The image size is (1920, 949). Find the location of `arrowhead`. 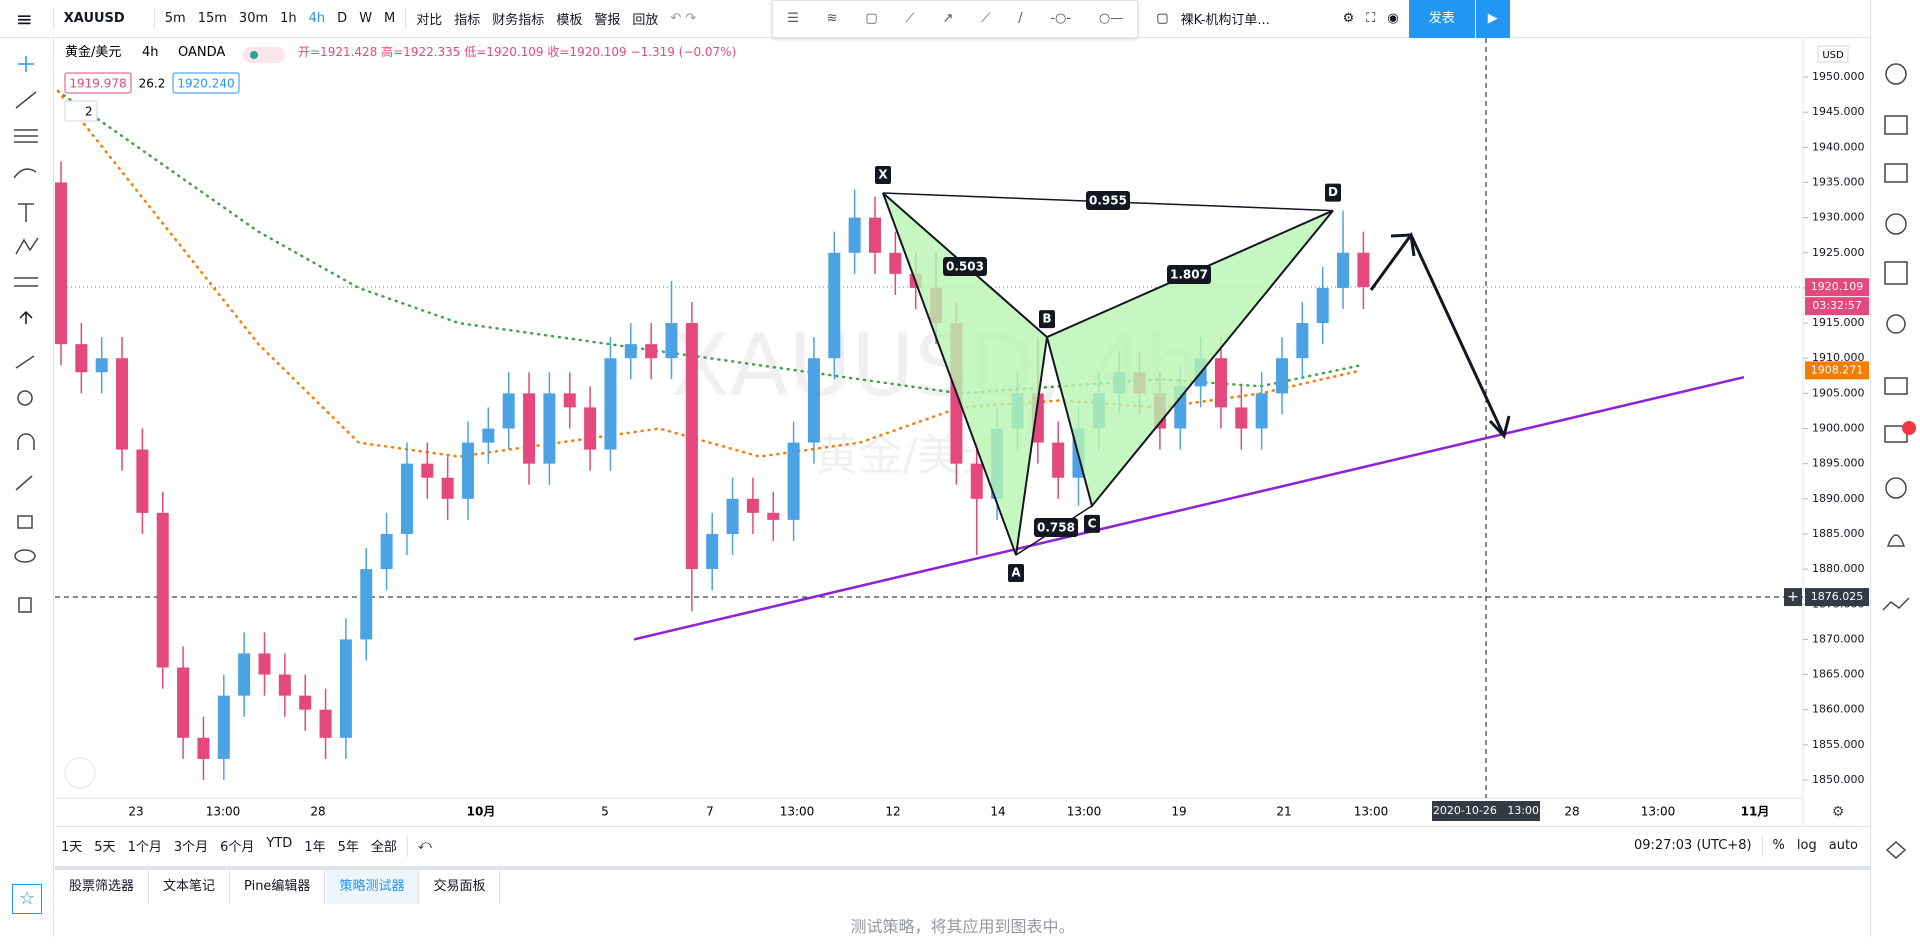

arrowhead is located at coordinates (1499, 427).